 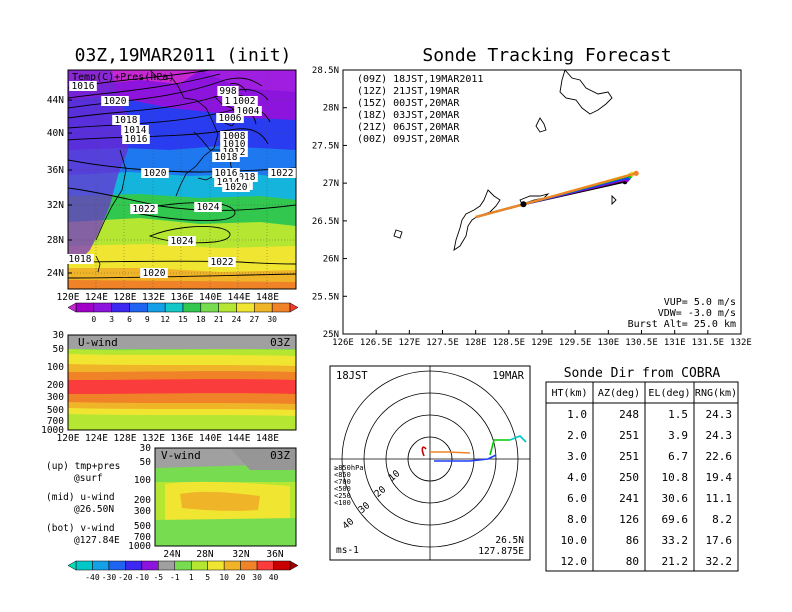 I want to click on u-wind-label: U-wind, so click(x=98, y=342).